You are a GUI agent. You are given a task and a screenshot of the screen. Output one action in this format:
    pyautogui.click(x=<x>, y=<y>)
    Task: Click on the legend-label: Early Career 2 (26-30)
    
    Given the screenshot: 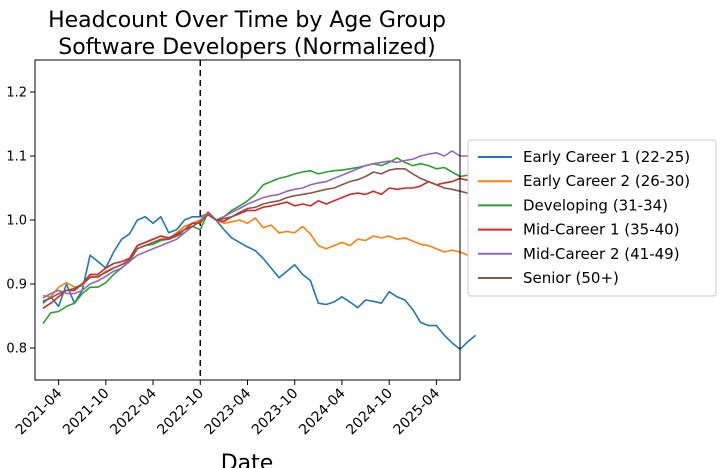 What is the action you would take?
    pyautogui.click(x=606, y=181)
    